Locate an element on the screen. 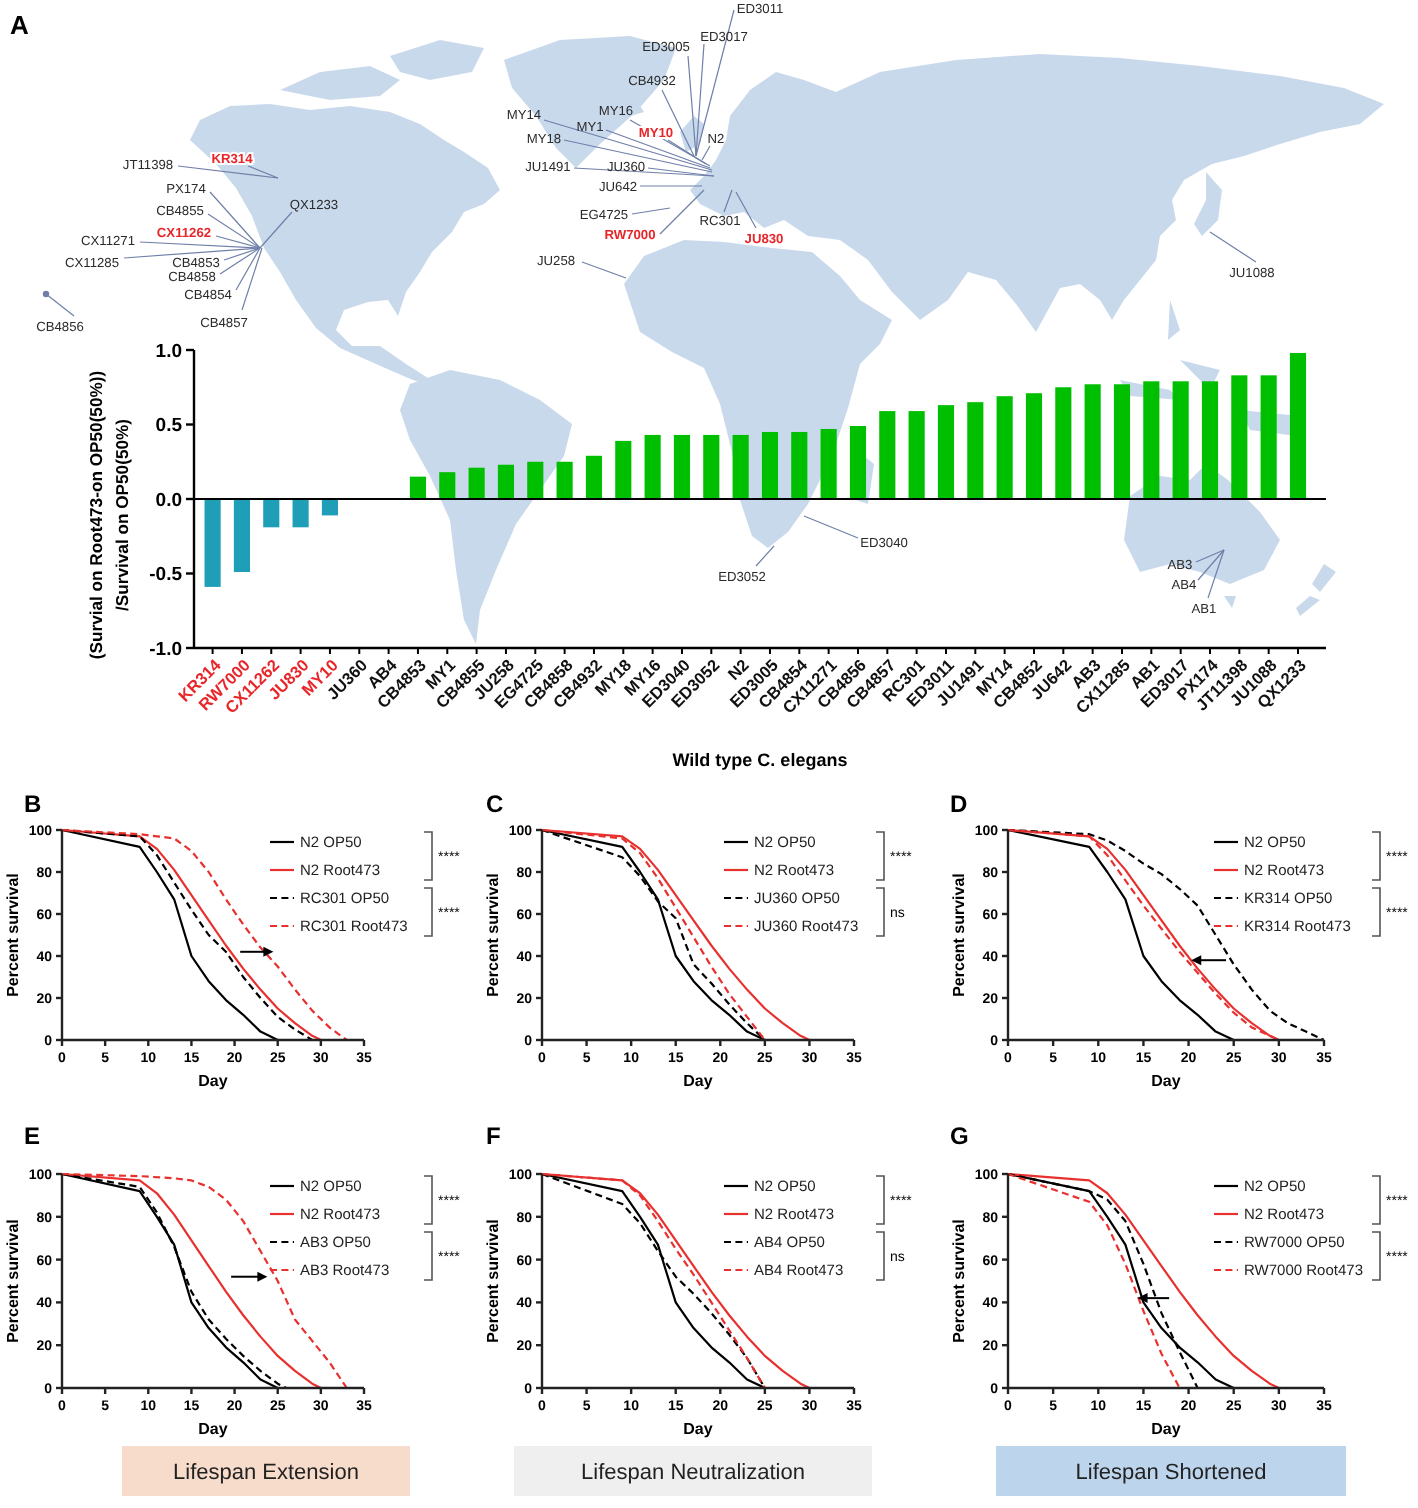 Image resolution: width=1418 pixels, height=1508 pixels. chart-title: D is located at coordinates (959, 804).